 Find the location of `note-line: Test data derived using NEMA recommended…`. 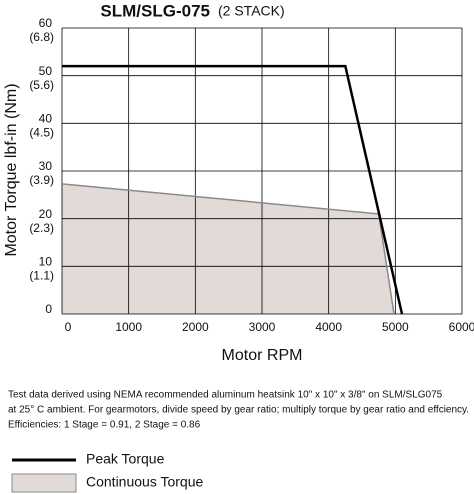

note-line: Test data derived using NEMA recommended… is located at coordinates (225, 395).